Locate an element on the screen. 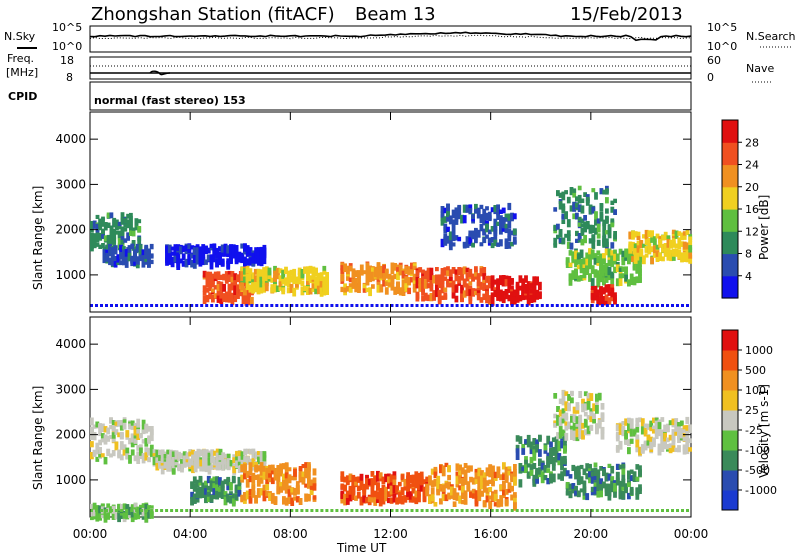  y-tick-label: 1000 is located at coordinates (70, 480).